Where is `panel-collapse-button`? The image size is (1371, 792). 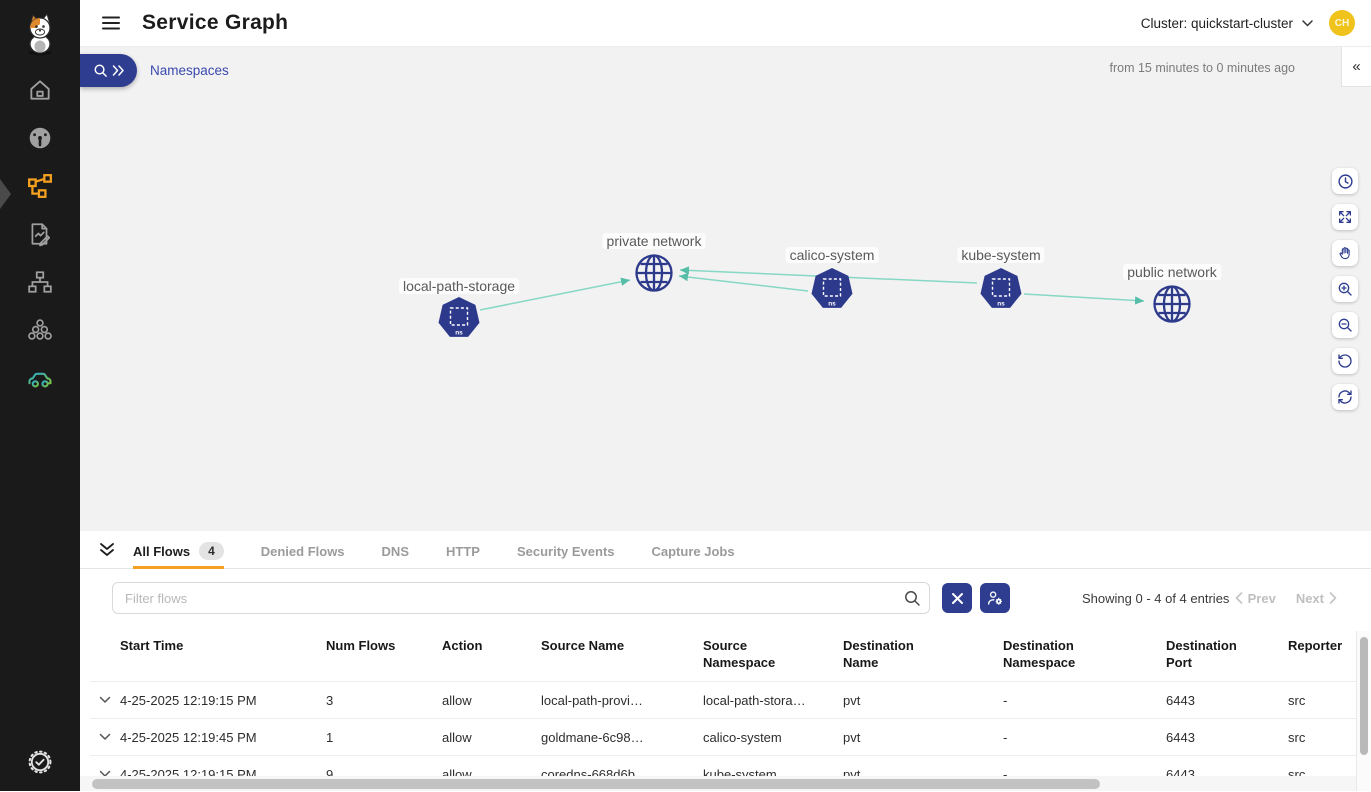 panel-collapse-button is located at coordinates (107, 550).